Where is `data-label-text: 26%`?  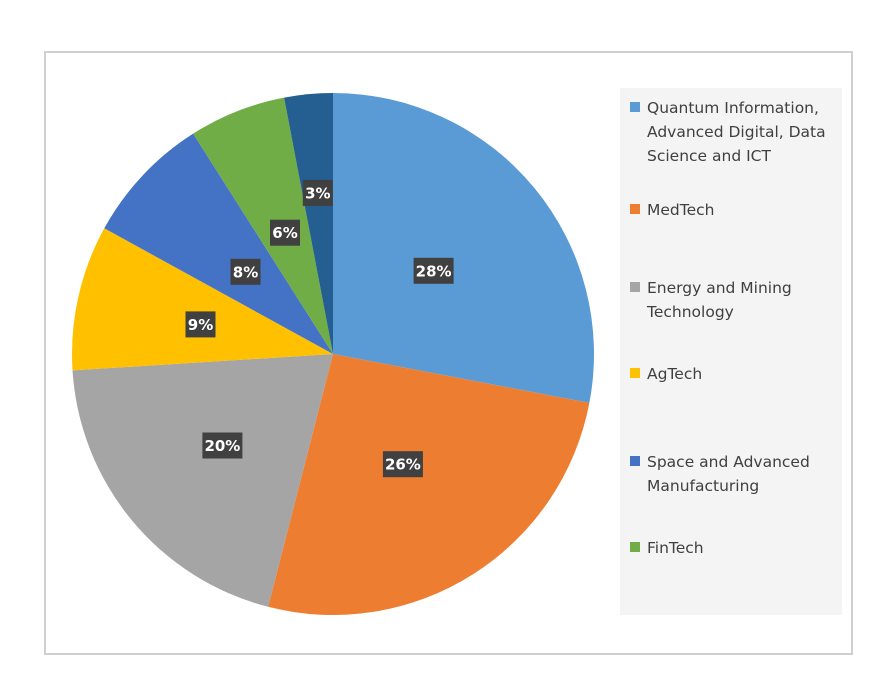
data-label-text: 26% is located at coordinates (403, 465).